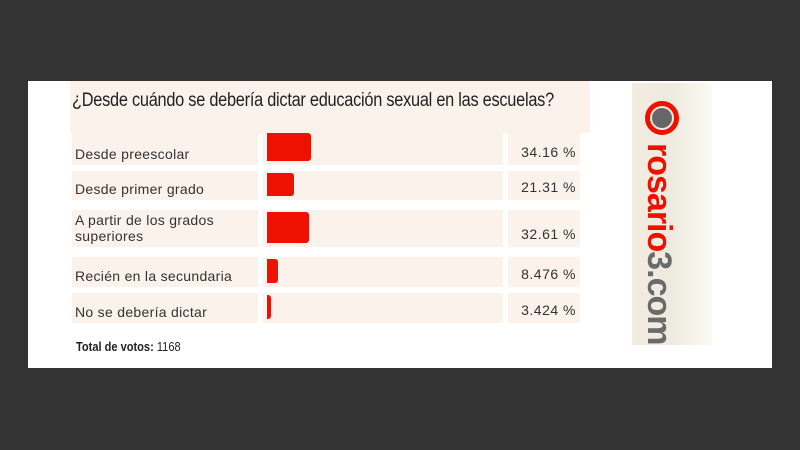 This screenshot has width=800, height=450. I want to click on percent-cell: 32.61 %, so click(544, 228).